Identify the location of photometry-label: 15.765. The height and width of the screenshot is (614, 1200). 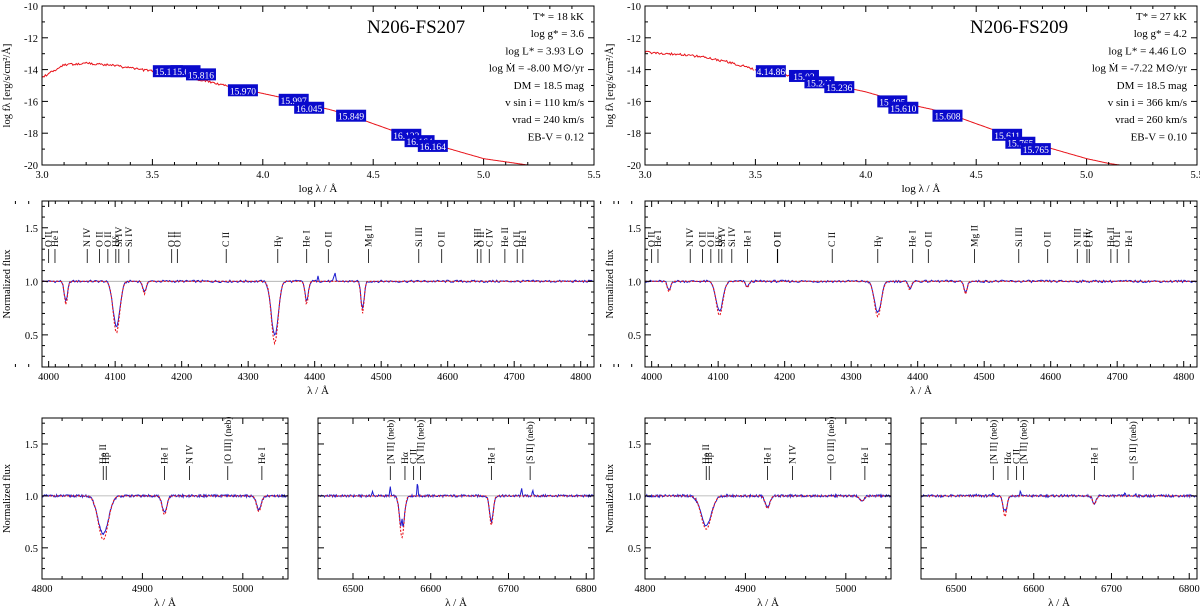
(1036, 151).